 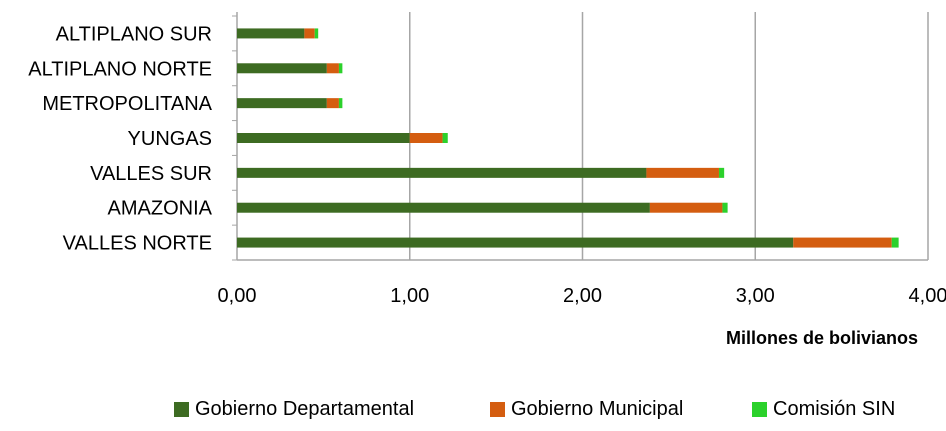 I want to click on legend-item-gobierno-municipal: Gobierno Municipal, so click(x=586, y=409).